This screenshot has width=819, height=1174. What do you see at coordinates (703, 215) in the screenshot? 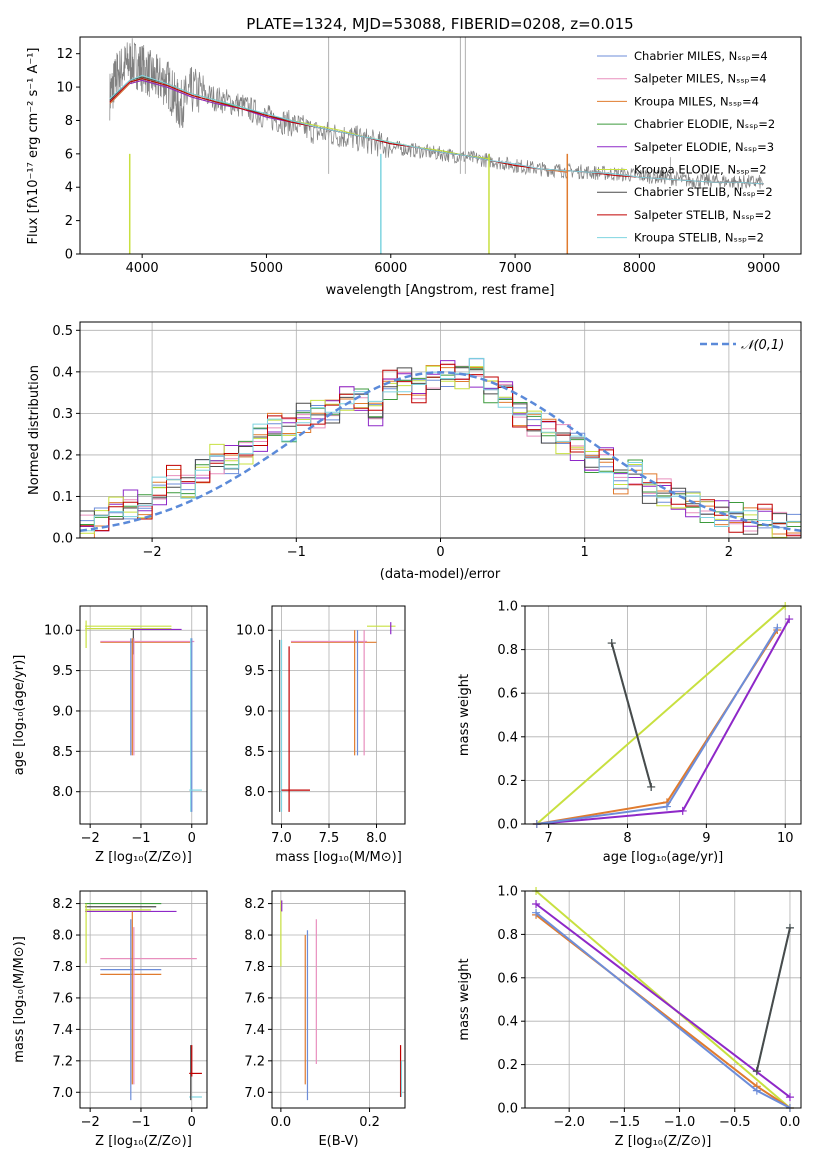
I see `legend-label: Salpeter STELIB, Nₛₛₚ=2` at bounding box center [703, 215].